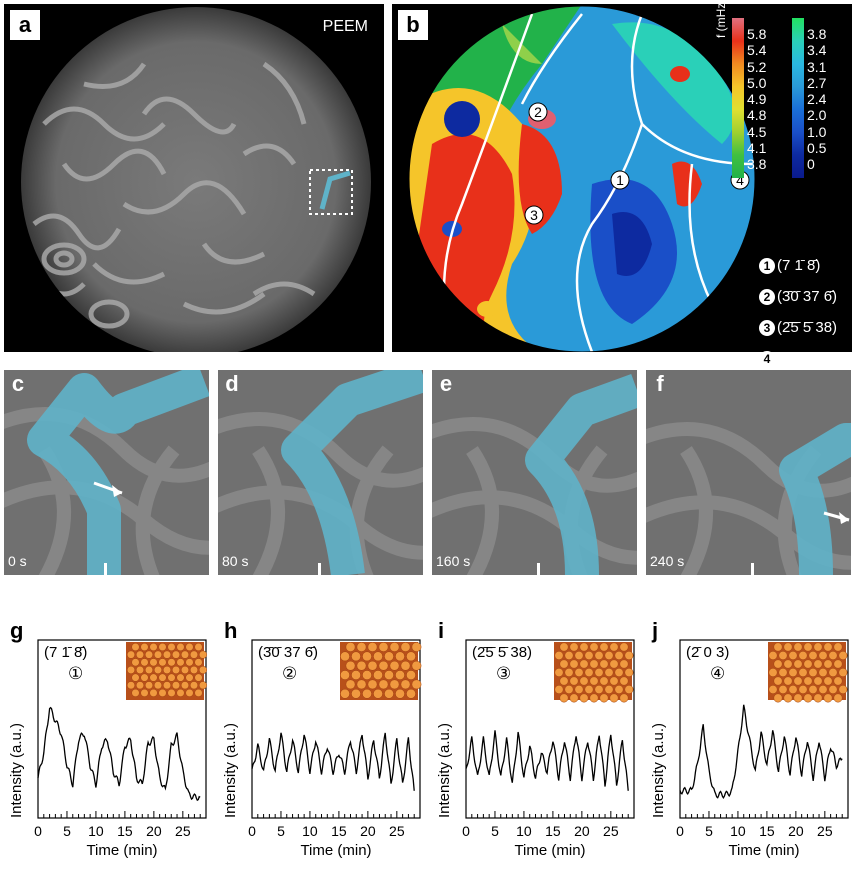  Describe the element at coordinates (807, 327) in the screenshot. I see `legend-text: (2̄5̄ 5̄ 38)` at that location.